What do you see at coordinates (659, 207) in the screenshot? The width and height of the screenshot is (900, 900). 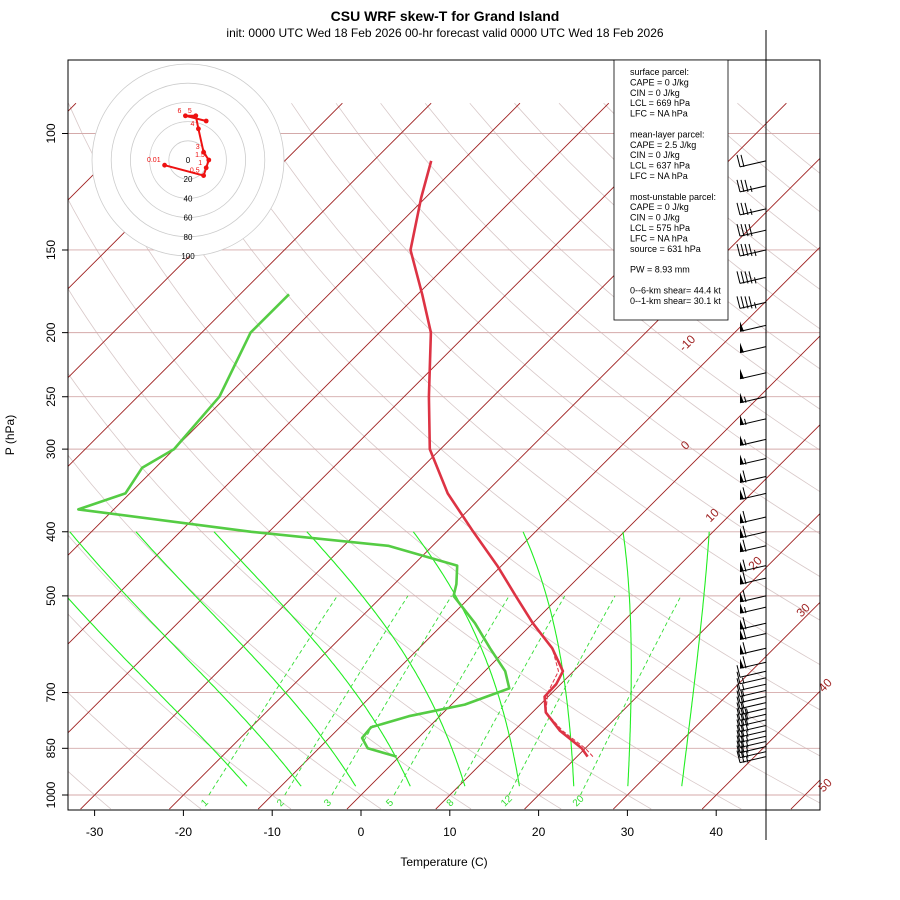 I see `parcel-info-line: CAPE = 0 J/kg` at bounding box center [659, 207].